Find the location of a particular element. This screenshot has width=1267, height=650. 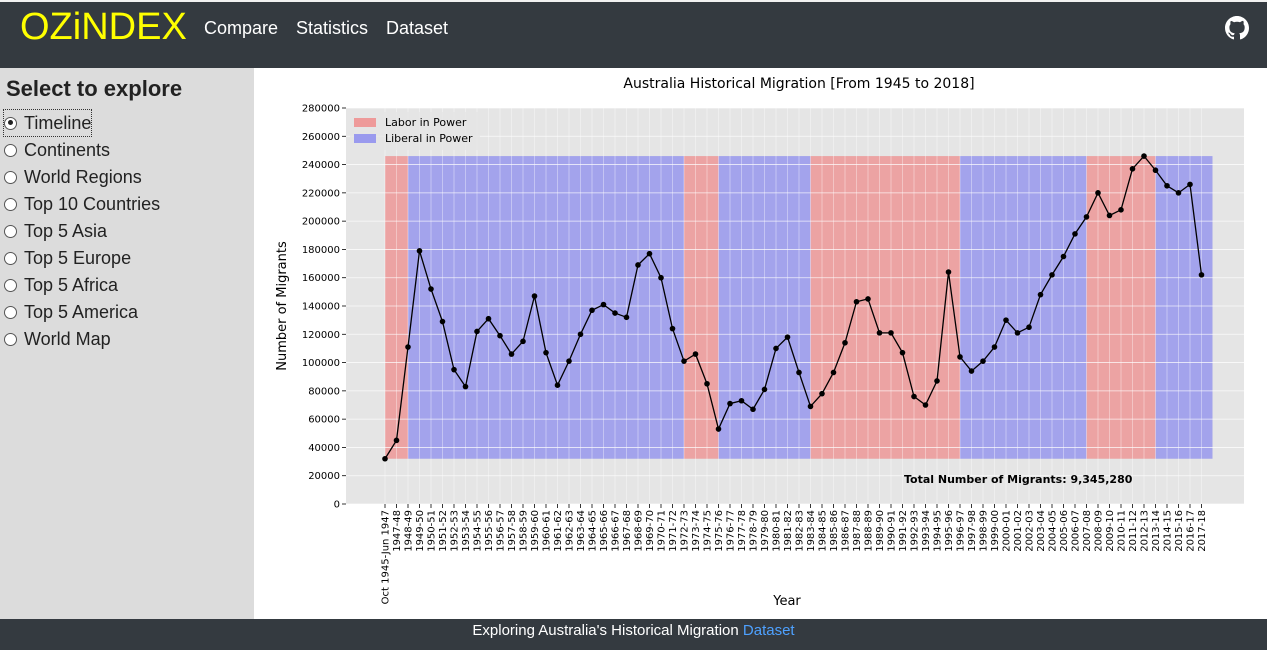

radio-option-top-10-countries: Top 10 Countries is located at coordinates (82, 204).